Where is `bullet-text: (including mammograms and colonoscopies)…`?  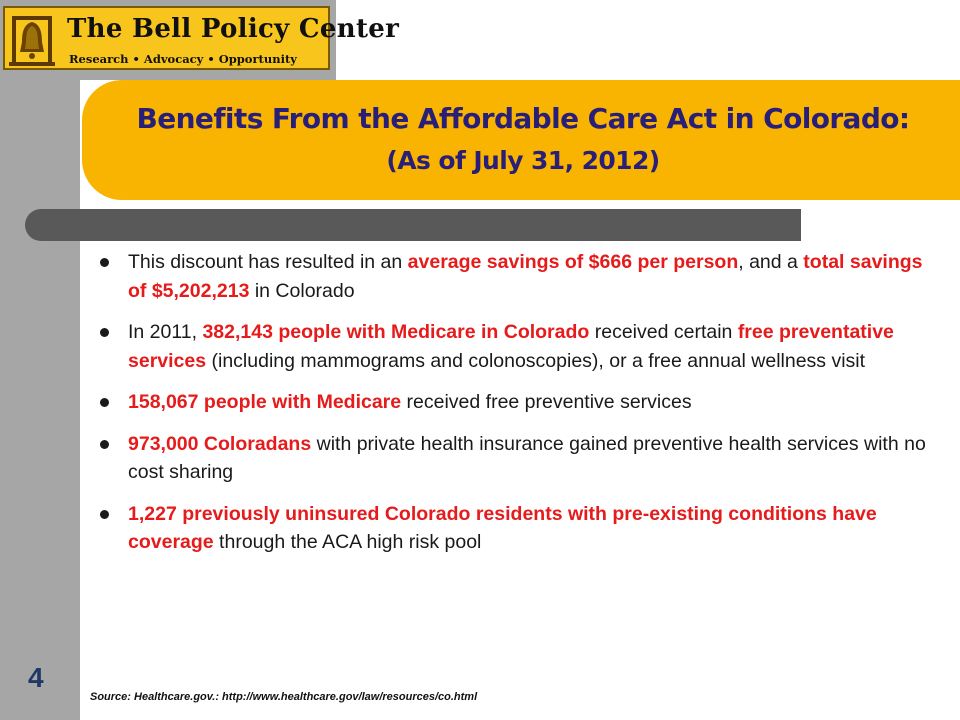 bullet-text: (including mammograms and colonoscopies)… is located at coordinates (536, 360).